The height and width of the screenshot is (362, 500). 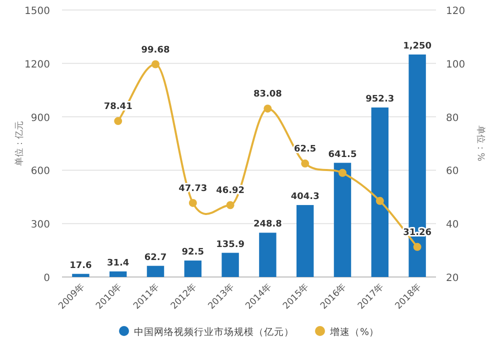 What do you see at coordinates (354, 332) in the screenshot?
I see `legend-label: 增速（%）` at bounding box center [354, 332].